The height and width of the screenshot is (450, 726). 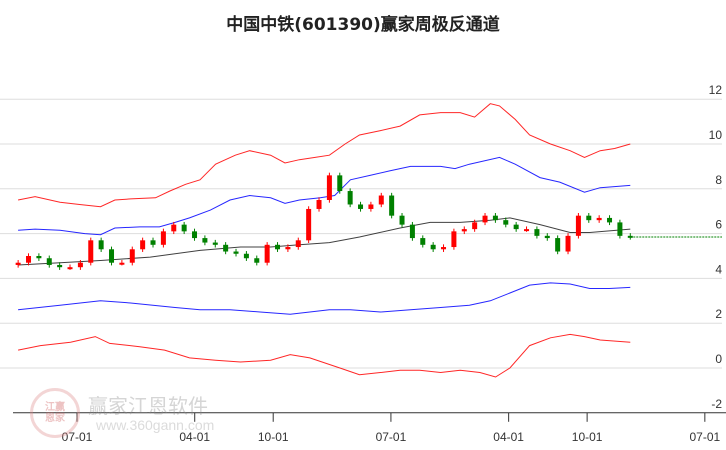 I want to click on series-lower-red, so click(x=324, y=355).